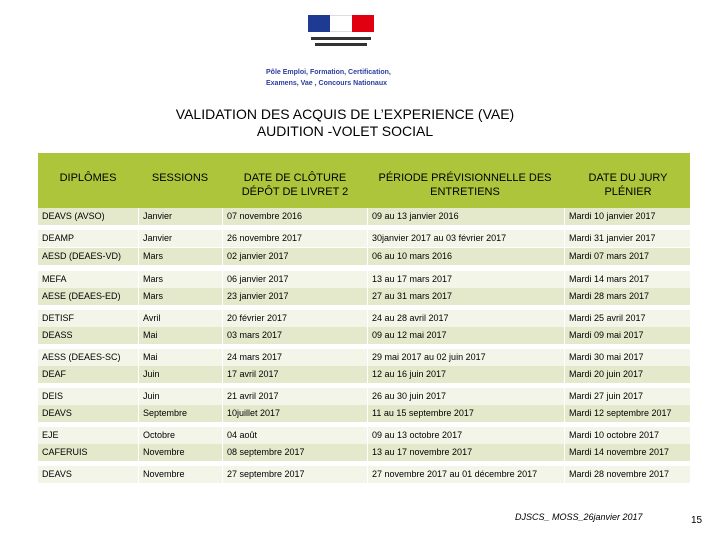  Describe the element at coordinates (265, 216) in the screenshot. I see `cell-date-cloture: 07 novembre 2016` at that location.